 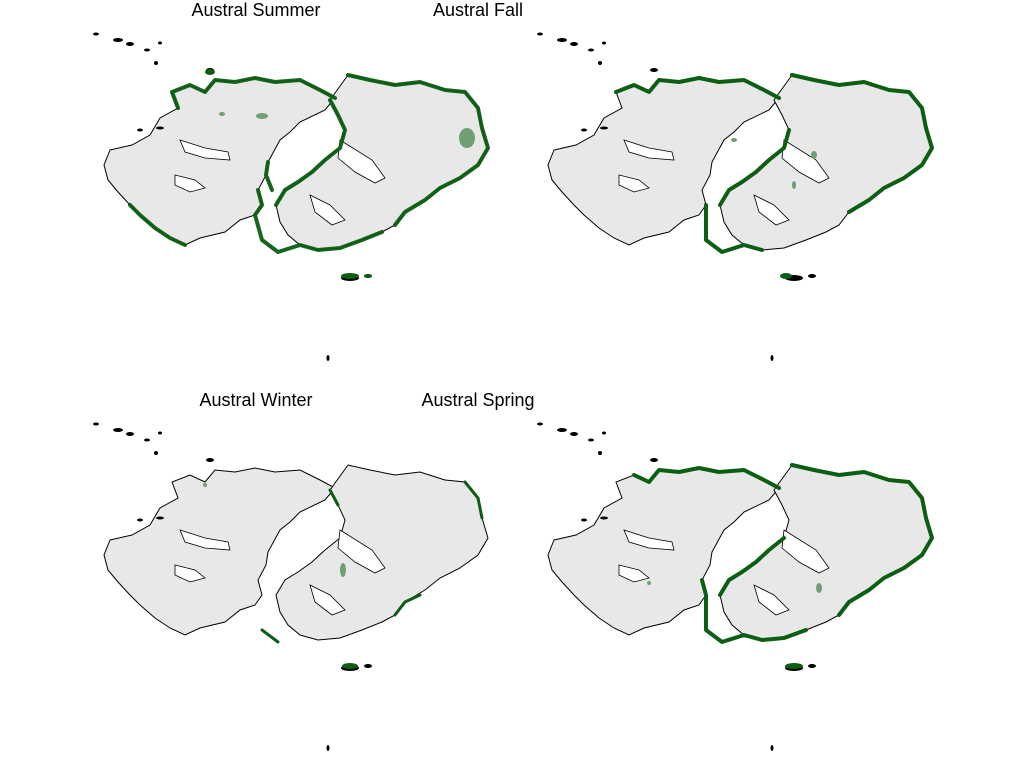 I want to click on occurrence-patches, so click(x=347, y=130).